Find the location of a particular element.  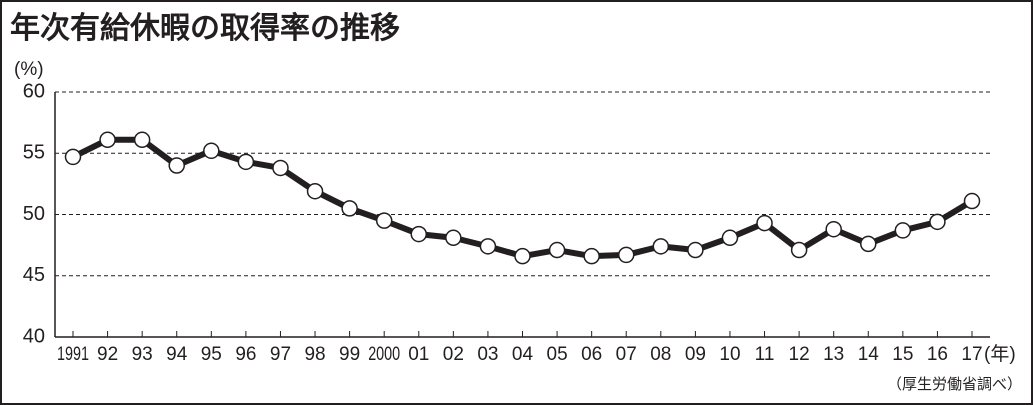

x-tick-label: 04 is located at coordinates (523, 354).